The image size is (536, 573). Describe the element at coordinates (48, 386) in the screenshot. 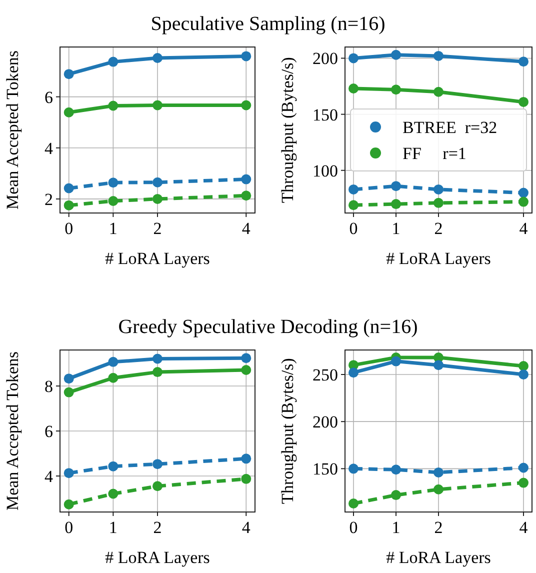

I see `y-tick-label: 8` at that location.